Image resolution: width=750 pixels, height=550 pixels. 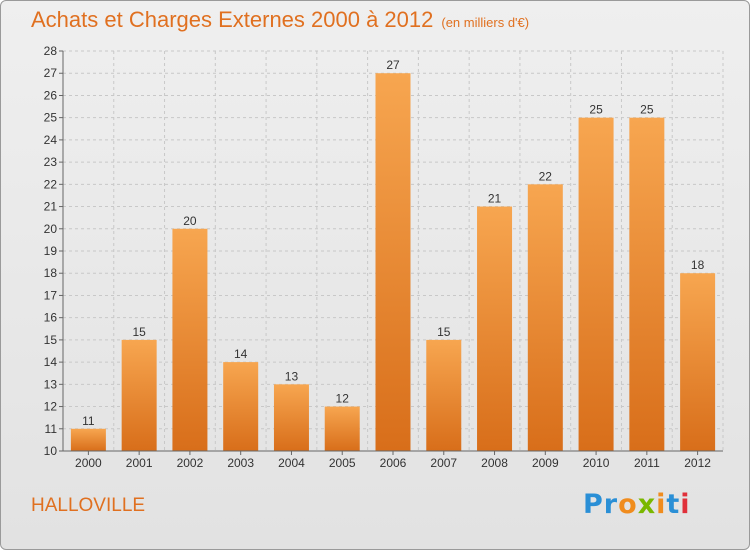 I want to click on bar-value-label: 27, so click(x=393, y=65).